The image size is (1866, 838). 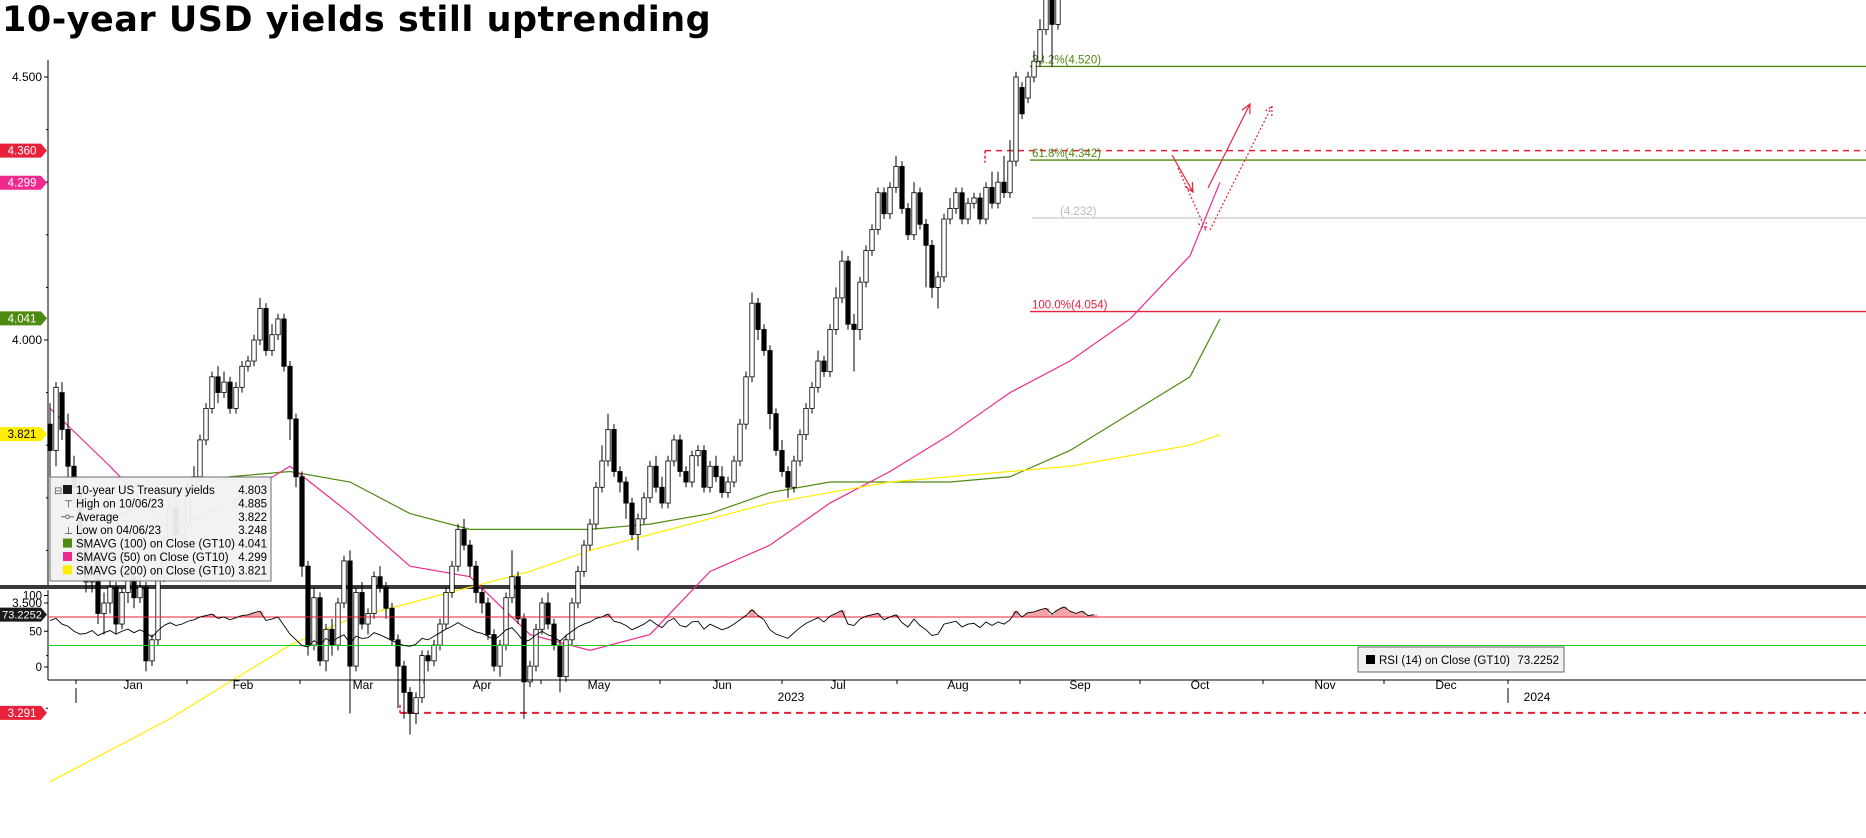 What do you see at coordinates (1324, 685) in the screenshot?
I see `x-month-label: Nov` at bounding box center [1324, 685].